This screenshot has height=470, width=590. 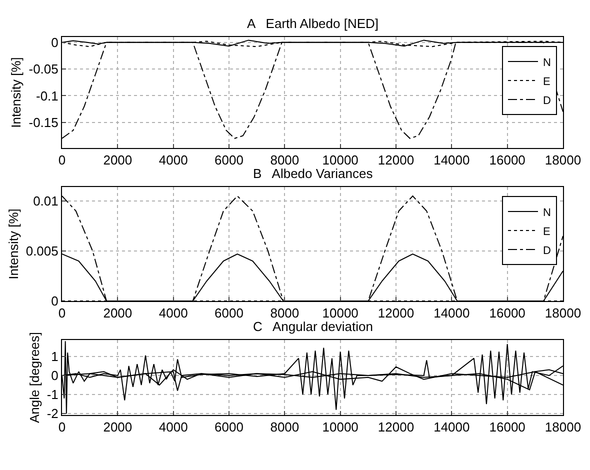 I want to click on y-tick-label: -0.15, so click(x=43, y=122).